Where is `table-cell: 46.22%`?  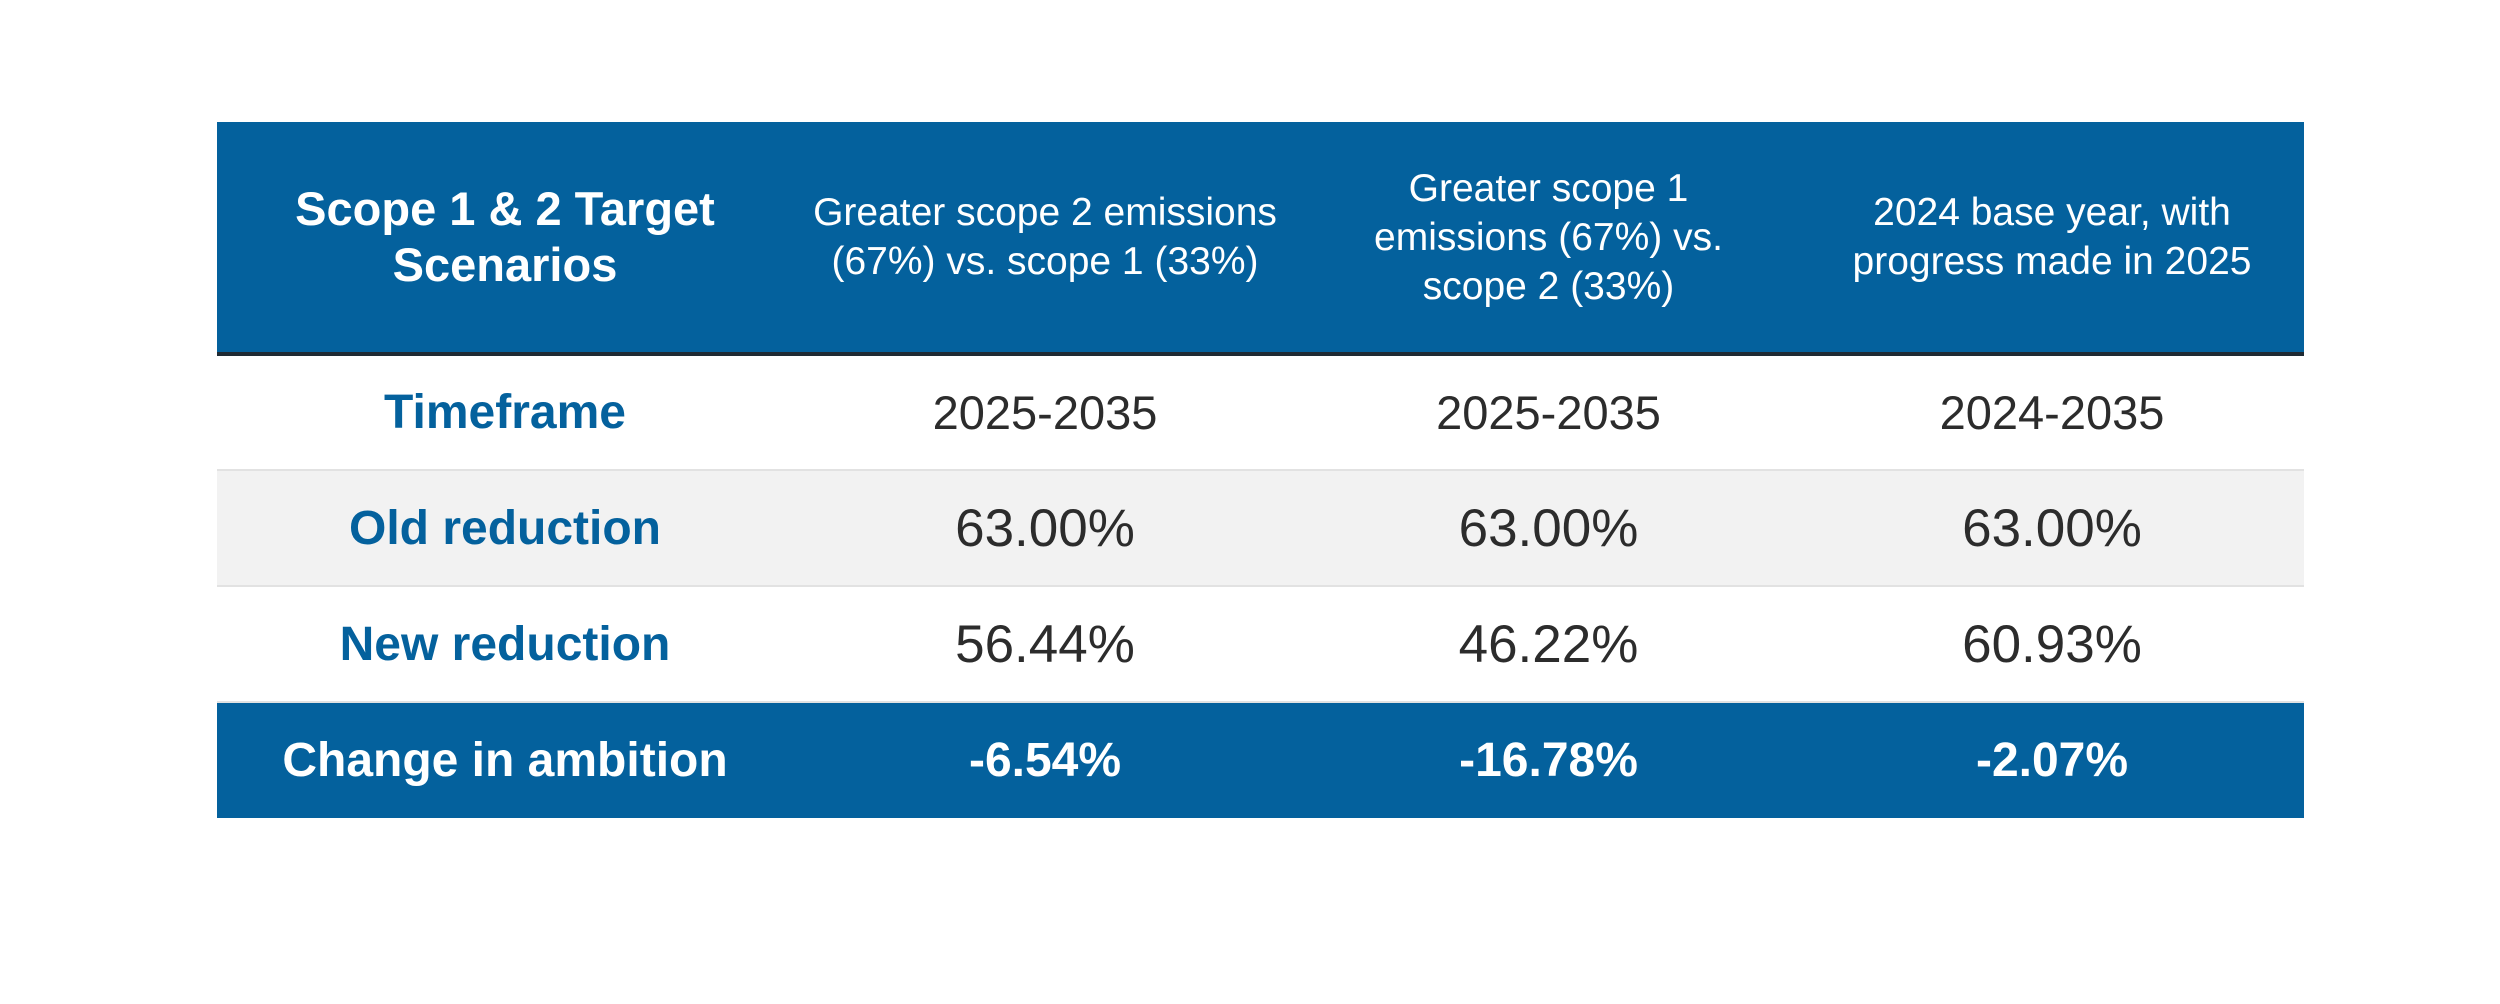 table-cell: 46.22% is located at coordinates (1548, 644).